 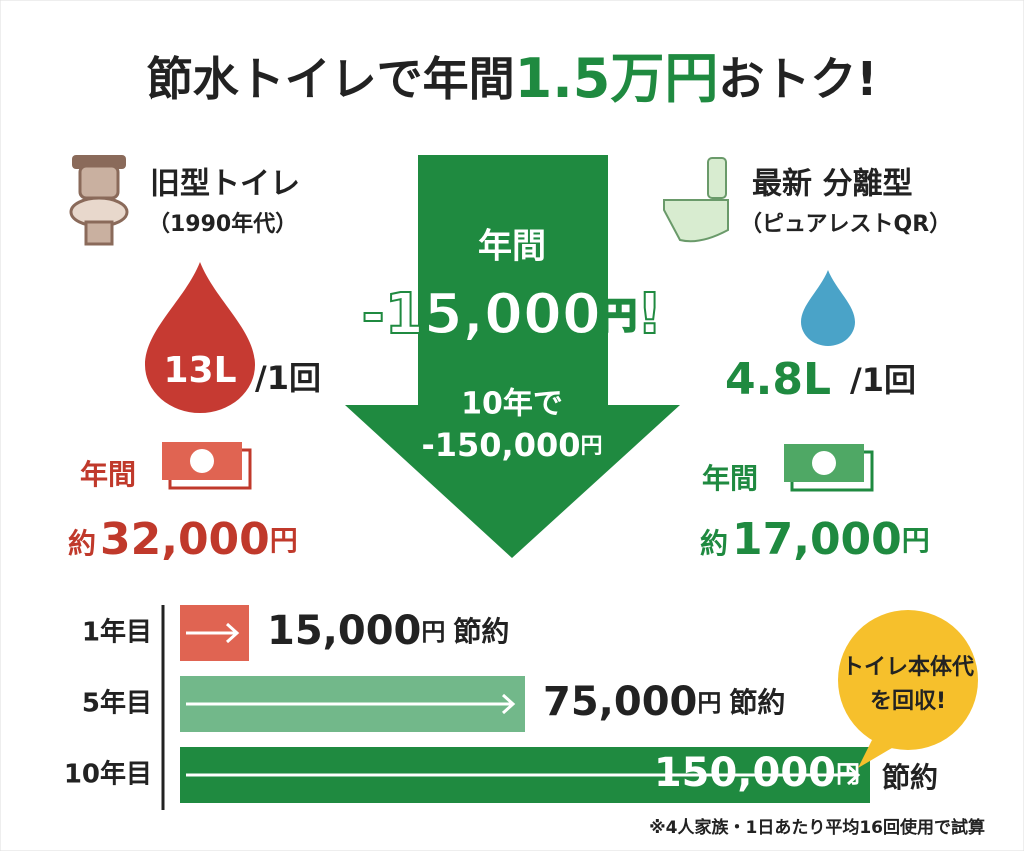 I want to click on new-cost: 17,000, so click(x=817, y=539).